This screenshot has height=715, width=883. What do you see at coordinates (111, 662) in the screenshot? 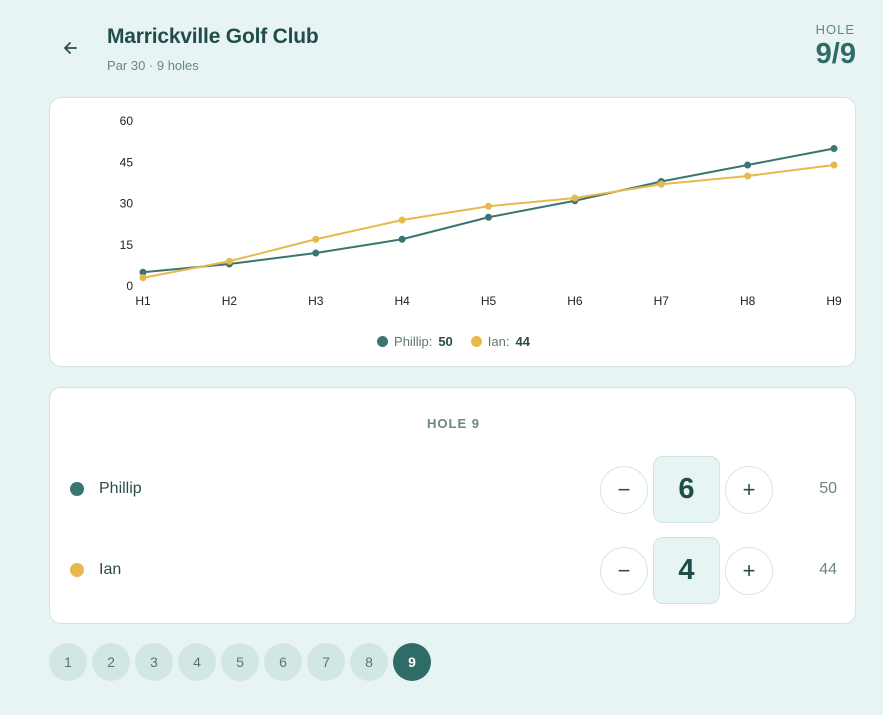
I see `hole-nav-2: 2` at bounding box center [111, 662].